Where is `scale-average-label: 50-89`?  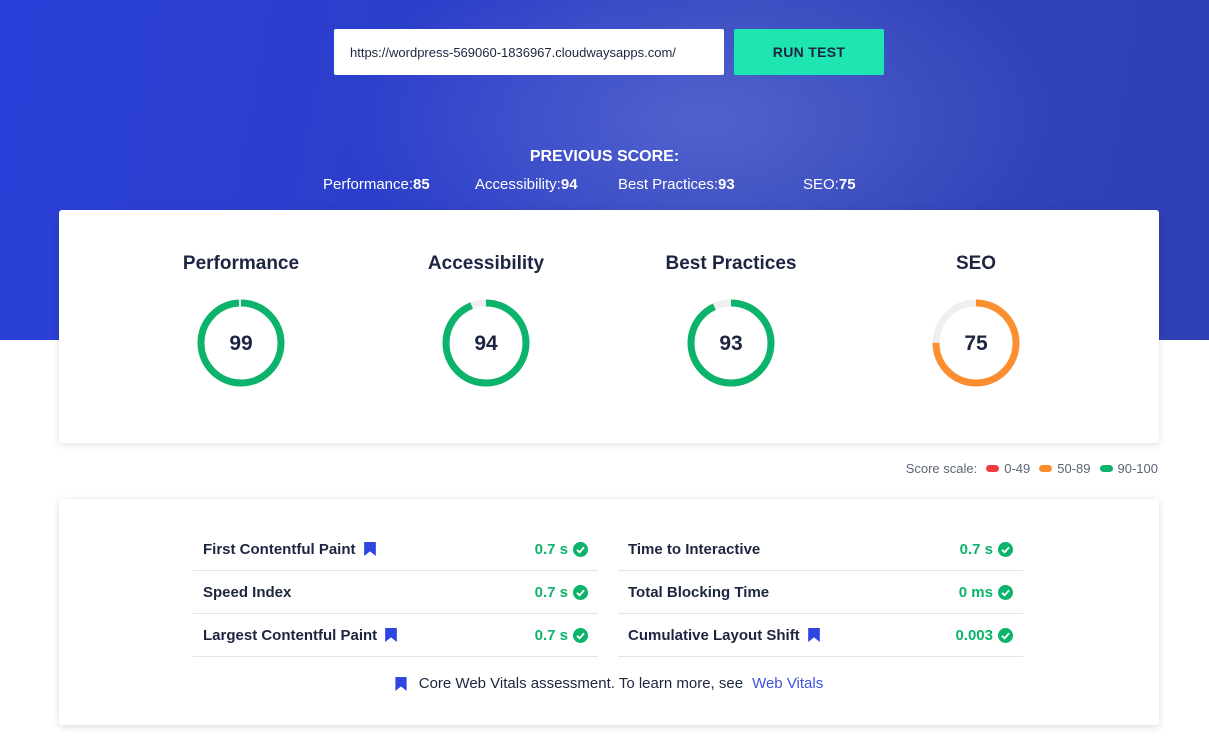
scale-average-label: 50-89 is located at coordinates (1074, 468).